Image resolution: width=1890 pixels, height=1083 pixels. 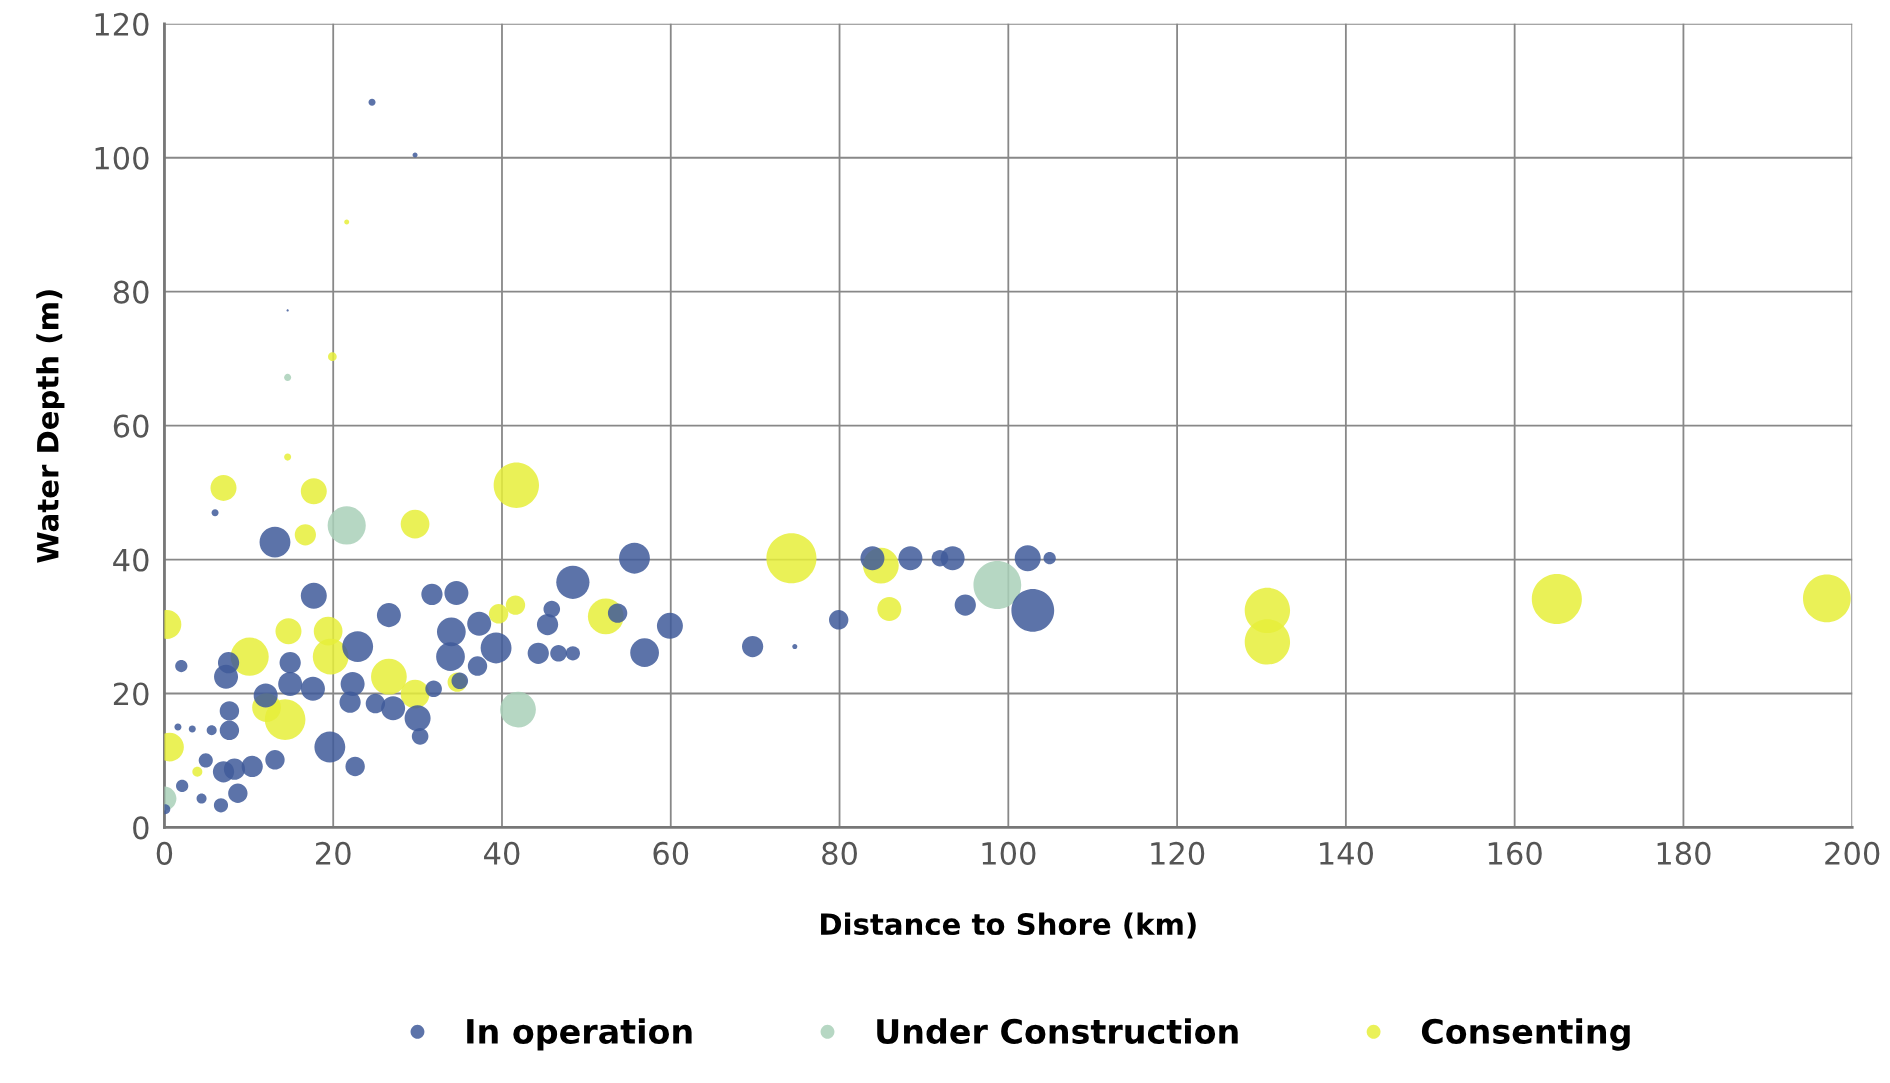 What do you see at coordinates (1525, 1034) in the screenshot?
I see `legend-label: Consenting` at bounding box center [1525, 1034].